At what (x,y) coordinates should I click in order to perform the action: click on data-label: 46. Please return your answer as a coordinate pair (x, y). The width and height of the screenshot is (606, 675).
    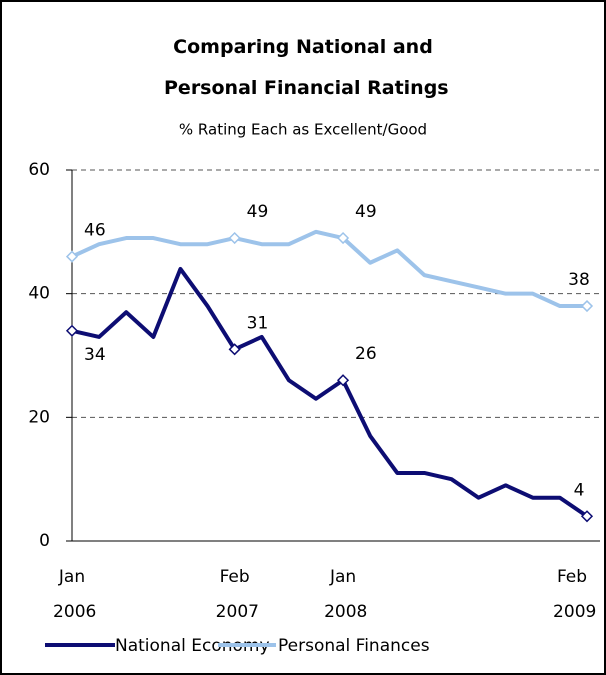
    Looking at the image, I should click on (95, 231).